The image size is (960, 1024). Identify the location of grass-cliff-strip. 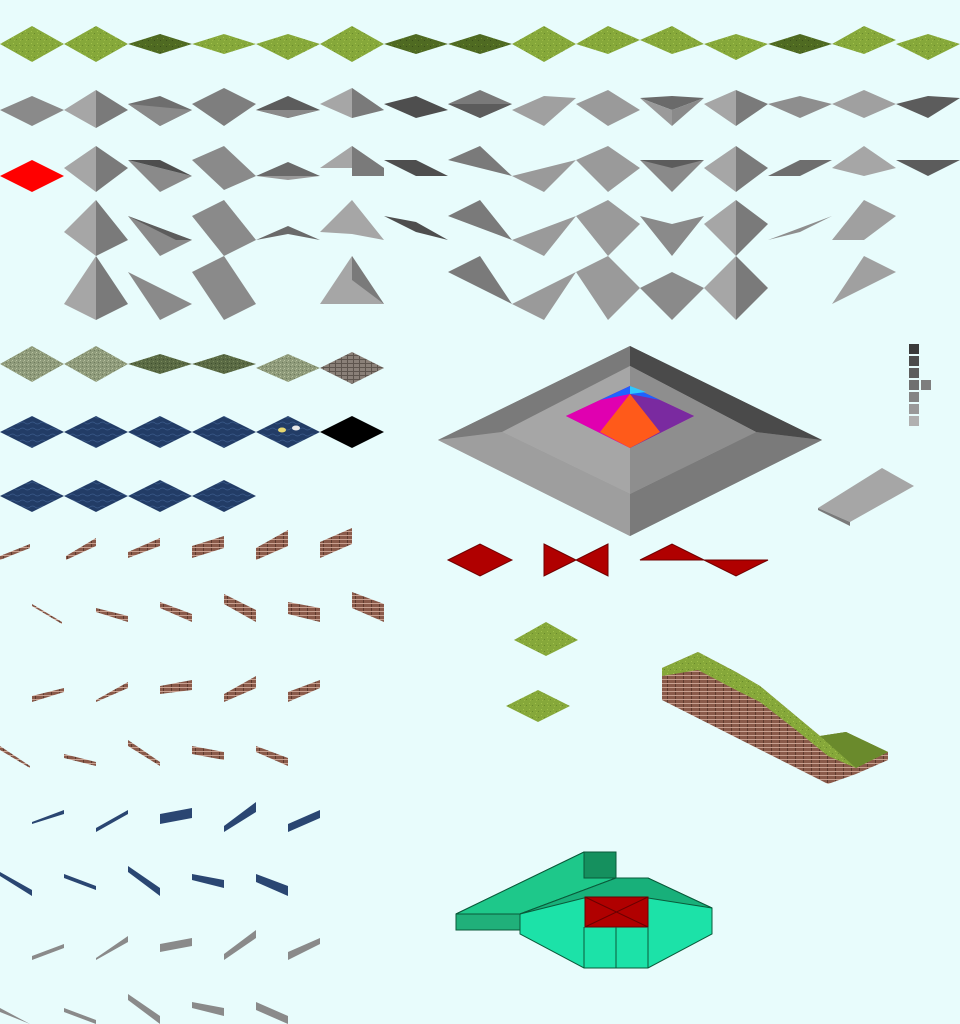
(775, 718).